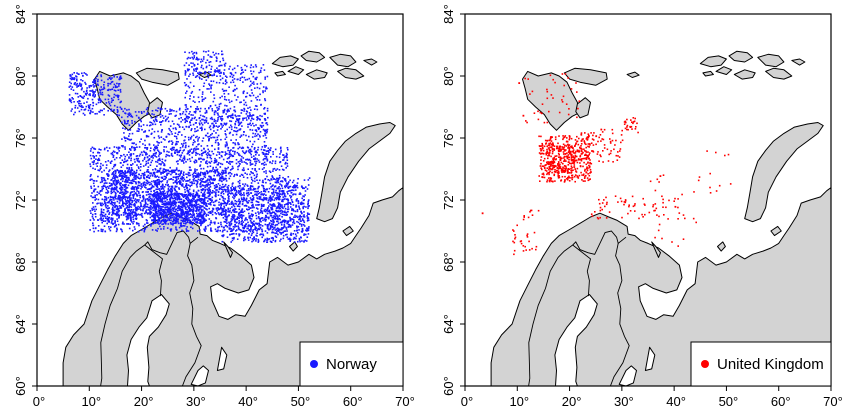  Describe the element at coordinates (351, 73) in the screenshot. I see `landmass-fjl4` at that location.